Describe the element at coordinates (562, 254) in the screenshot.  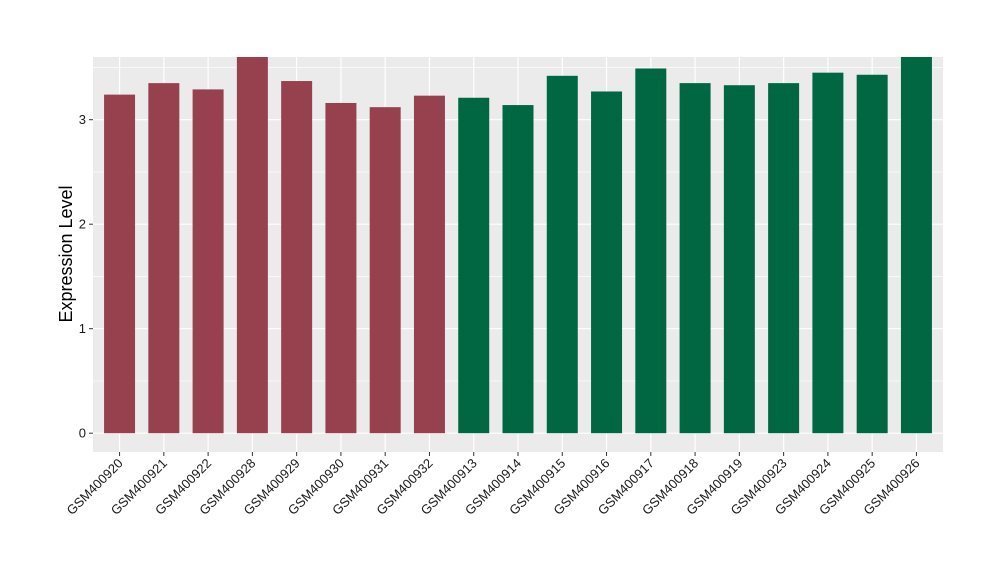
I see `bar-GSM400915` at that location.